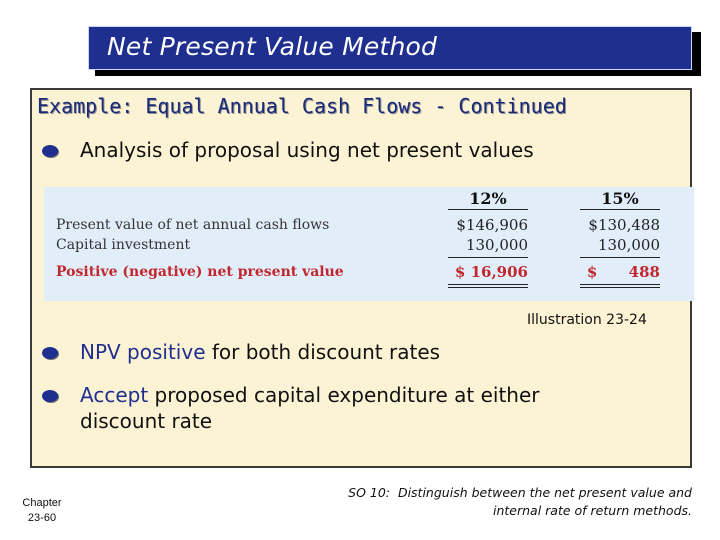  I want to click on value-capital-12: 130,000, so click(496, 245).